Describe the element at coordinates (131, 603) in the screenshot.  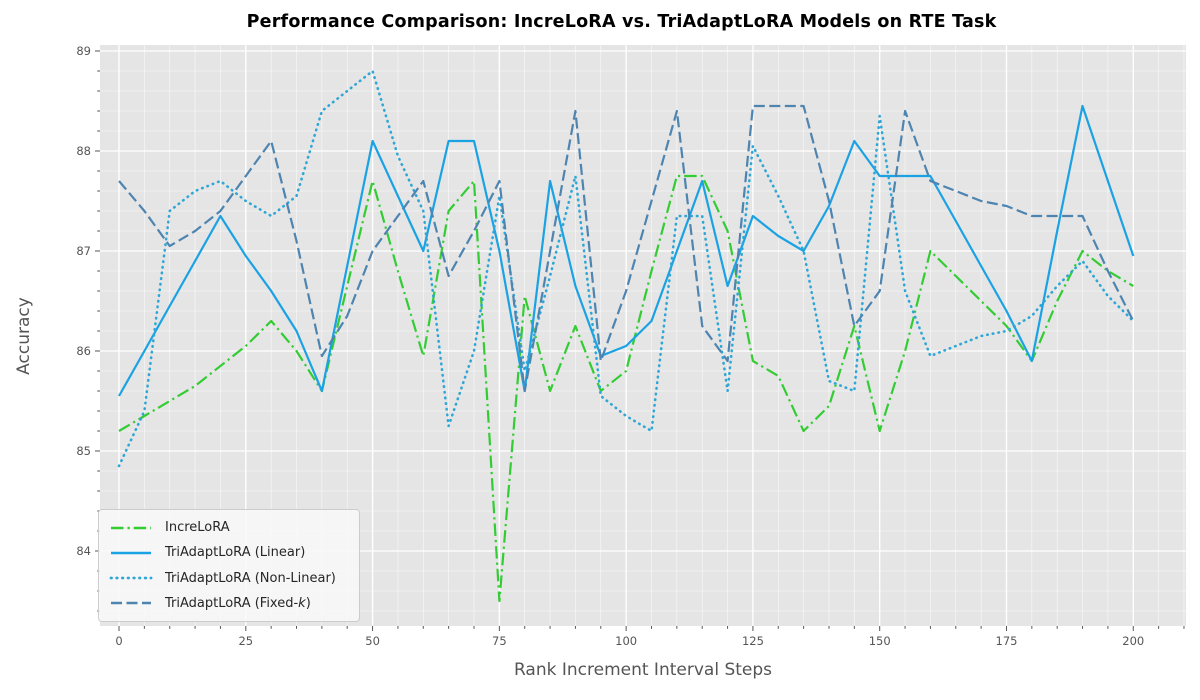
I see `fixedk-line-sample-icon` at that location.